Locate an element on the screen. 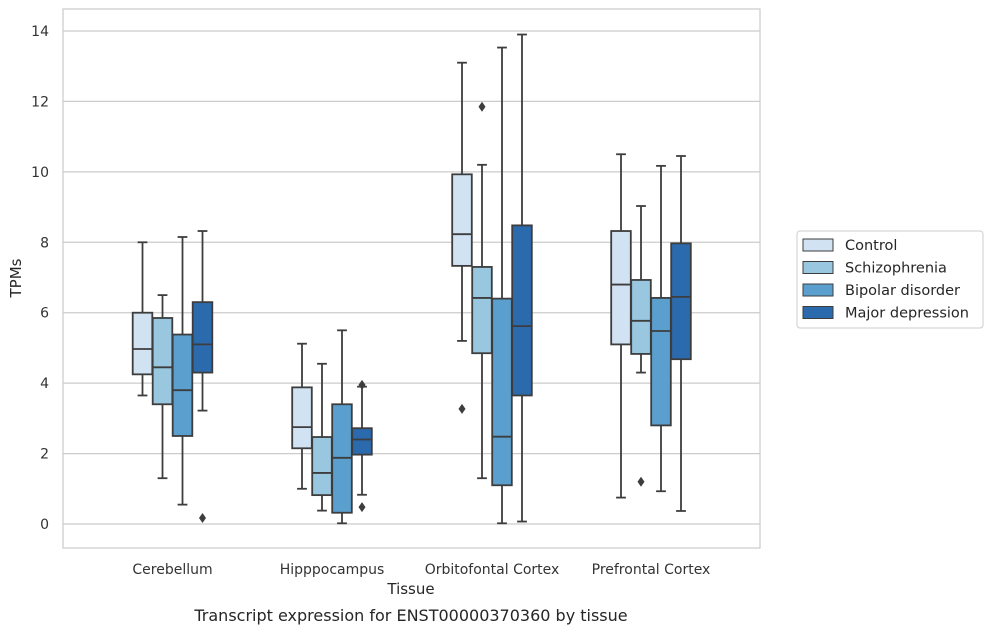 The width and height of the screenshot is (992, 634). x-tick-label: Cerebellum is located at coordinates (172, 570).